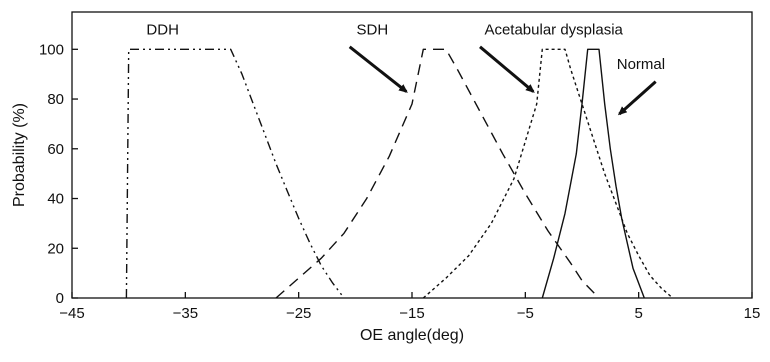 The height and width of the screenshot is (362, 770). What do you see at coordinates (298, 313) in the screenshot?
I see `x-tick-label: −25` at bounding box center [298, 313].